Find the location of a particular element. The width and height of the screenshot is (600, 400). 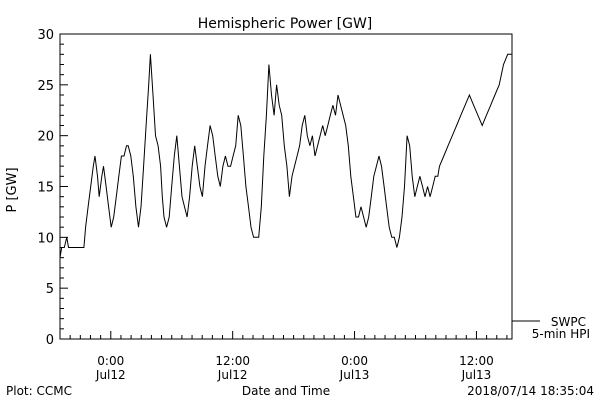

y-tick-label: 10 is located at coordinates (45, 238).